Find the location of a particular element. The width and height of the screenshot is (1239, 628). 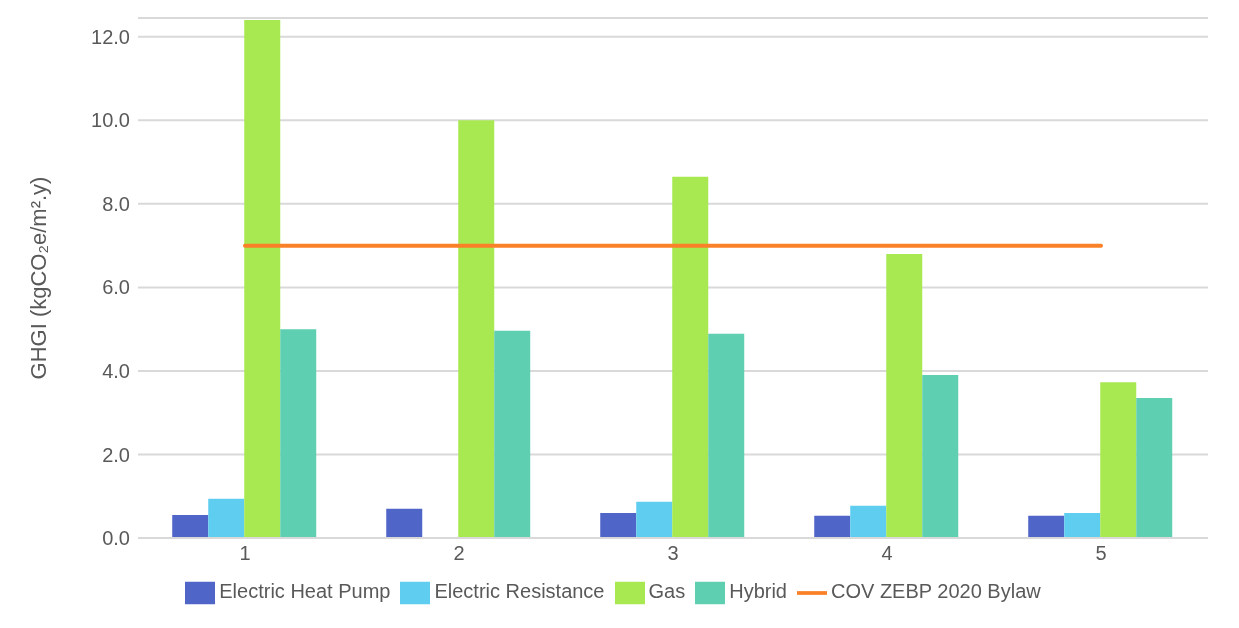

x-tick-label: 4 is located at coordinates (887, 553).